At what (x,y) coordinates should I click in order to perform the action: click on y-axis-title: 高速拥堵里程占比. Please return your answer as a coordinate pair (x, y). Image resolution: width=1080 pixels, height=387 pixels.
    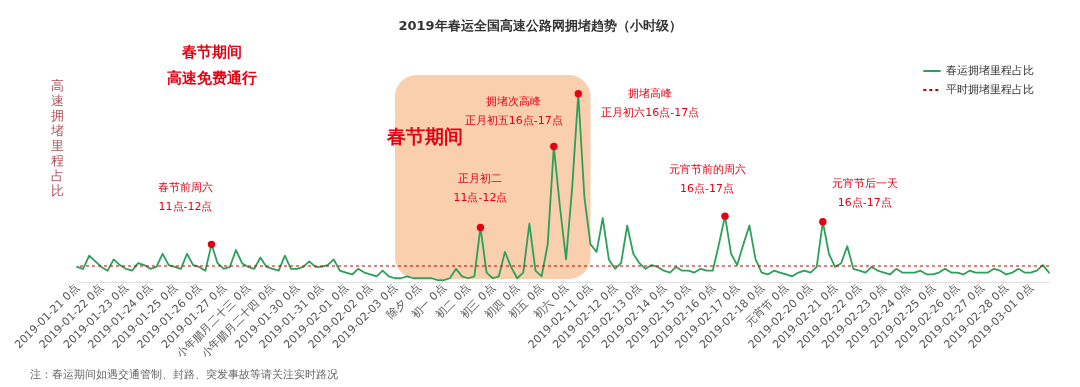
    Looking at the image, I should click on (56, 138).